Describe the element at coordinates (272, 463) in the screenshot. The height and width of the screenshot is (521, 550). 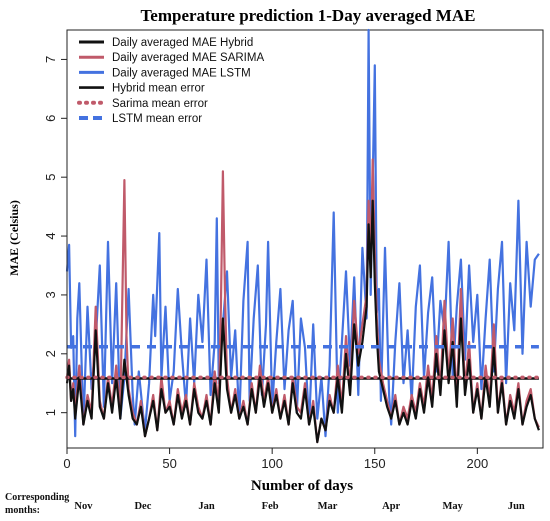
I see `x-tick-label: 100` at that location.